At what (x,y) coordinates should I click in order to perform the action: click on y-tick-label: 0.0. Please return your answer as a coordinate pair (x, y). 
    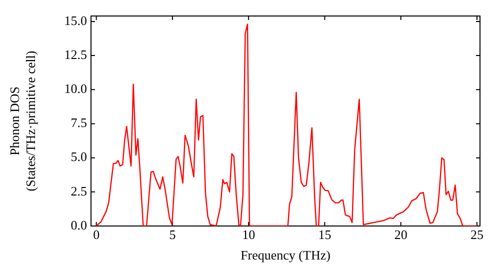
    Looking at the image, I should click on (78, 224).